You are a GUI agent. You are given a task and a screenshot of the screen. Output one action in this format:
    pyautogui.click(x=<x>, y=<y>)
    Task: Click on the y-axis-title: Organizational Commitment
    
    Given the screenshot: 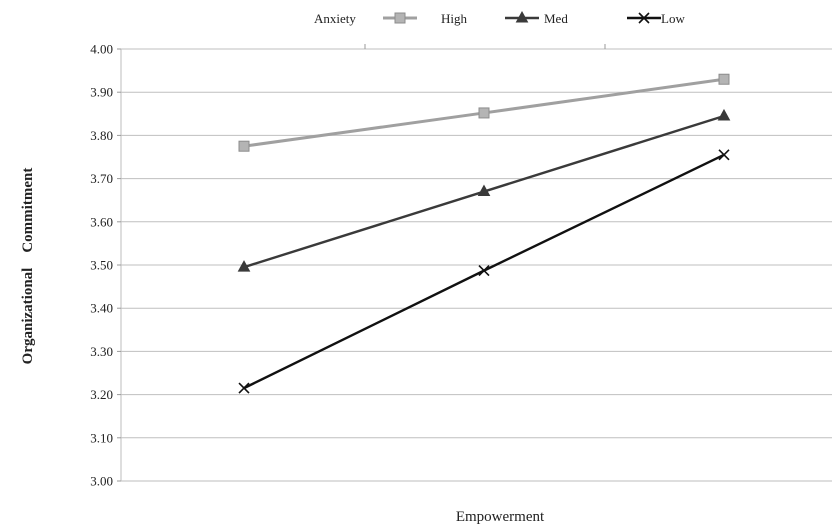 What is the action you would take?
    pyautogui.click(x=28, y=266)
    